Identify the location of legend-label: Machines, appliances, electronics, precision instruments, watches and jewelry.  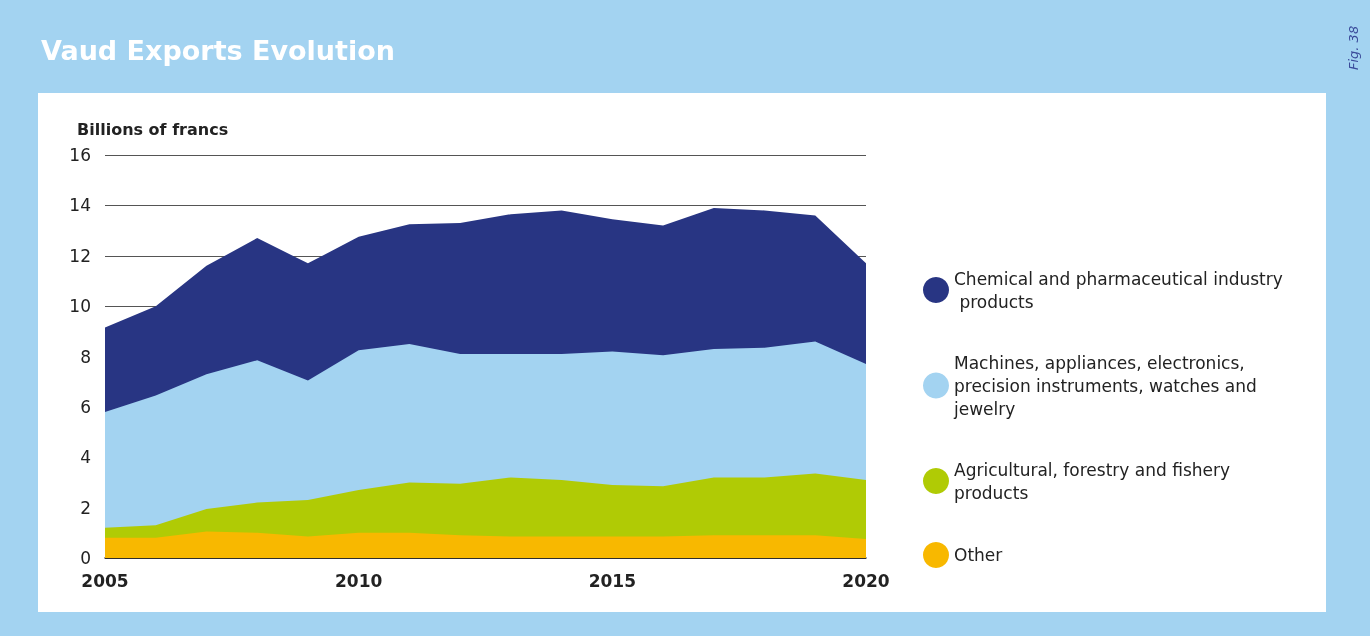
(1108, 385).